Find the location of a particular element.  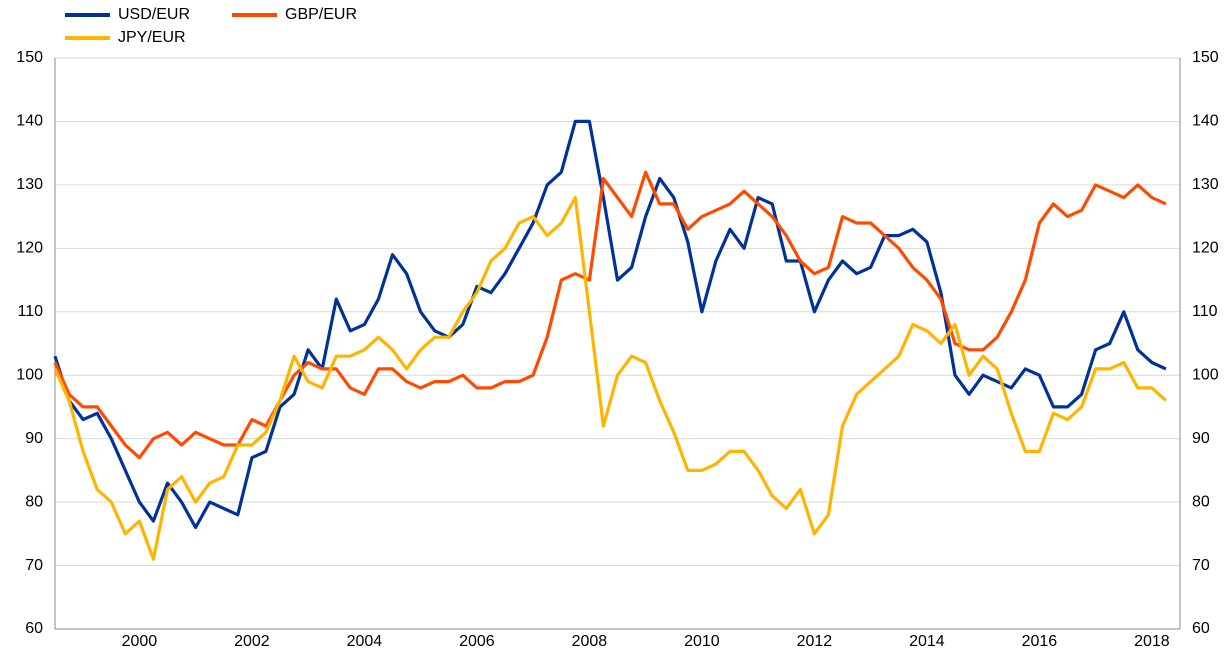

x-tick-label: 2018 is located at coordinates (1152, 641).